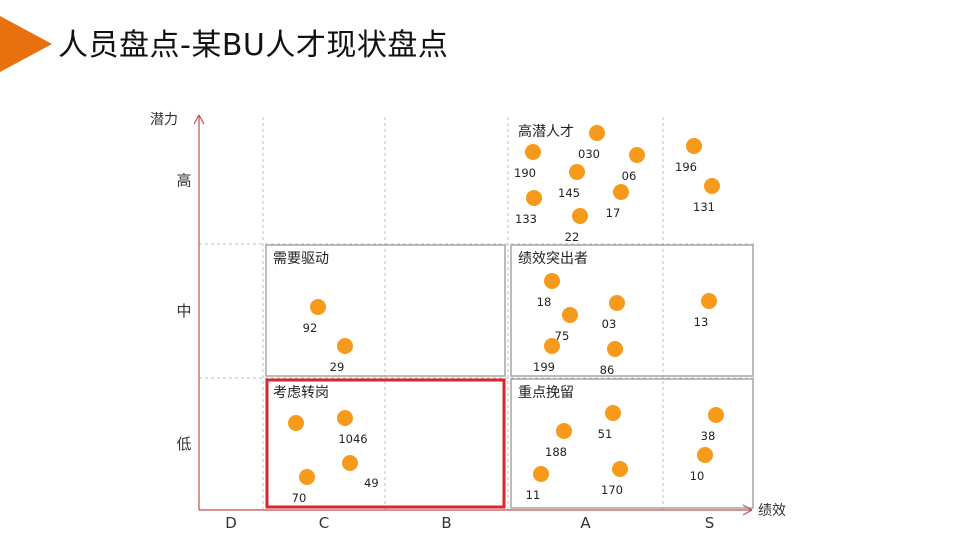 The height and width of the screenshot is (540, 960). I want to click on data-point-label: 196, so click(686, 167).